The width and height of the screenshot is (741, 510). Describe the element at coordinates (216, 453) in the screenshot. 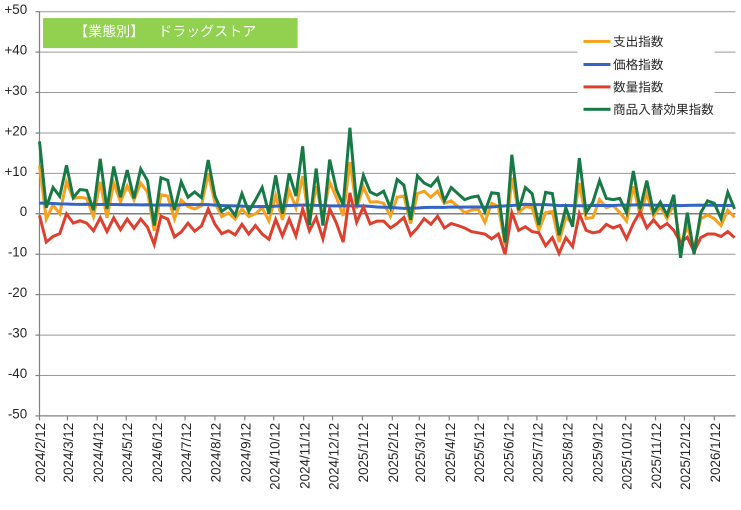

I see `svg-text: 2024/8/12` at that location.